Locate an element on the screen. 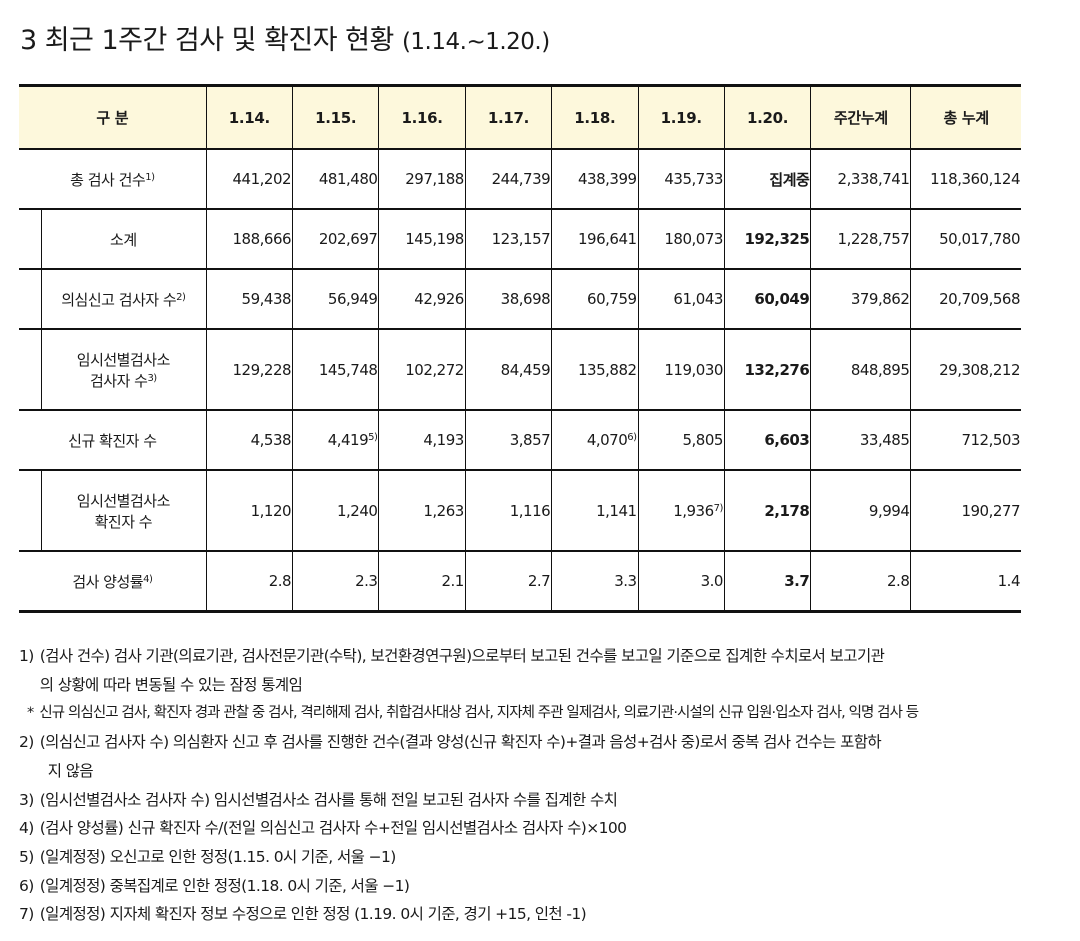  table-cell: 244,739 is located at coordinates (509, 179).